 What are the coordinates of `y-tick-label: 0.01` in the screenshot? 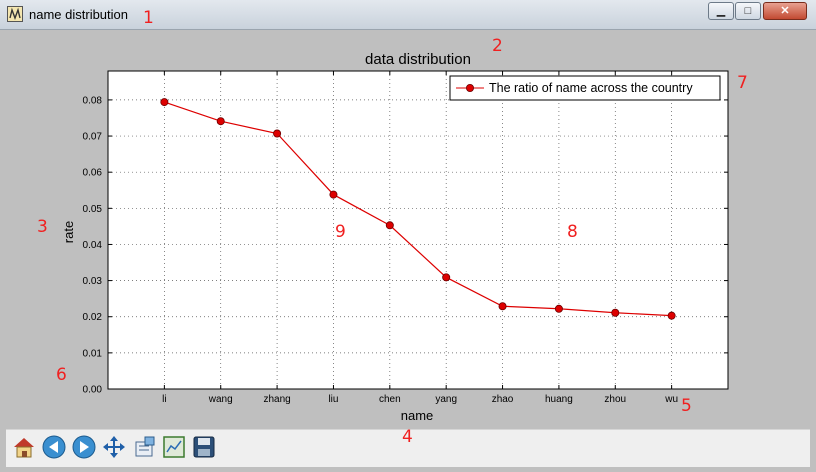 It's located at (93, 353).